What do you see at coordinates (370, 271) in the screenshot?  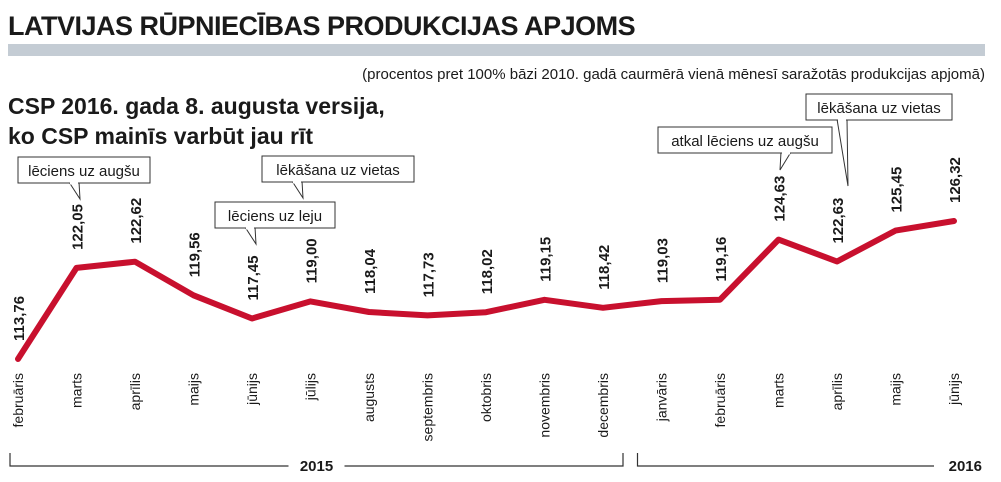 I see `value-label: 118,04` at bounding box center [370, 271].